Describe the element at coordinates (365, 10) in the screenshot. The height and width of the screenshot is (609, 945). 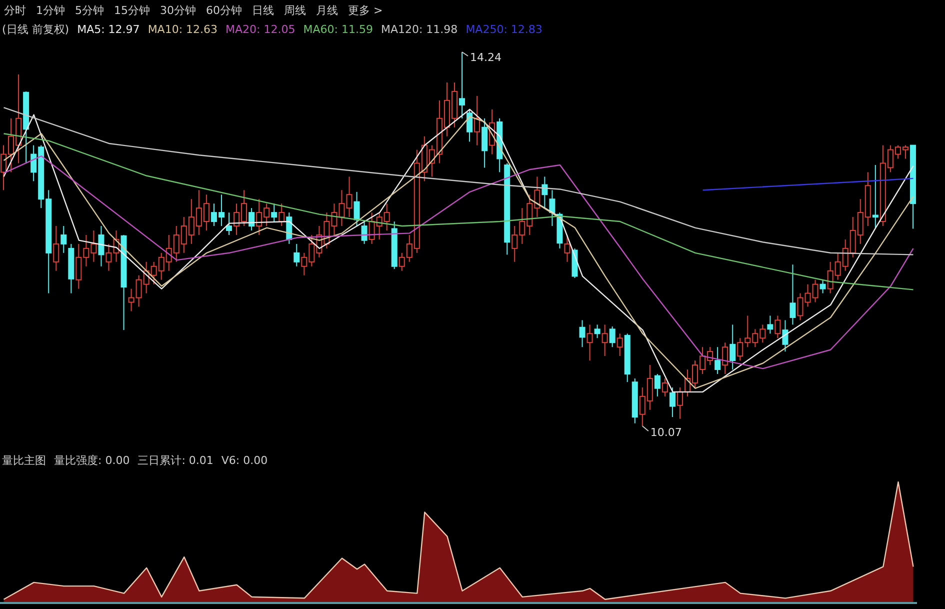
I see `text: 更多 >` at that location.